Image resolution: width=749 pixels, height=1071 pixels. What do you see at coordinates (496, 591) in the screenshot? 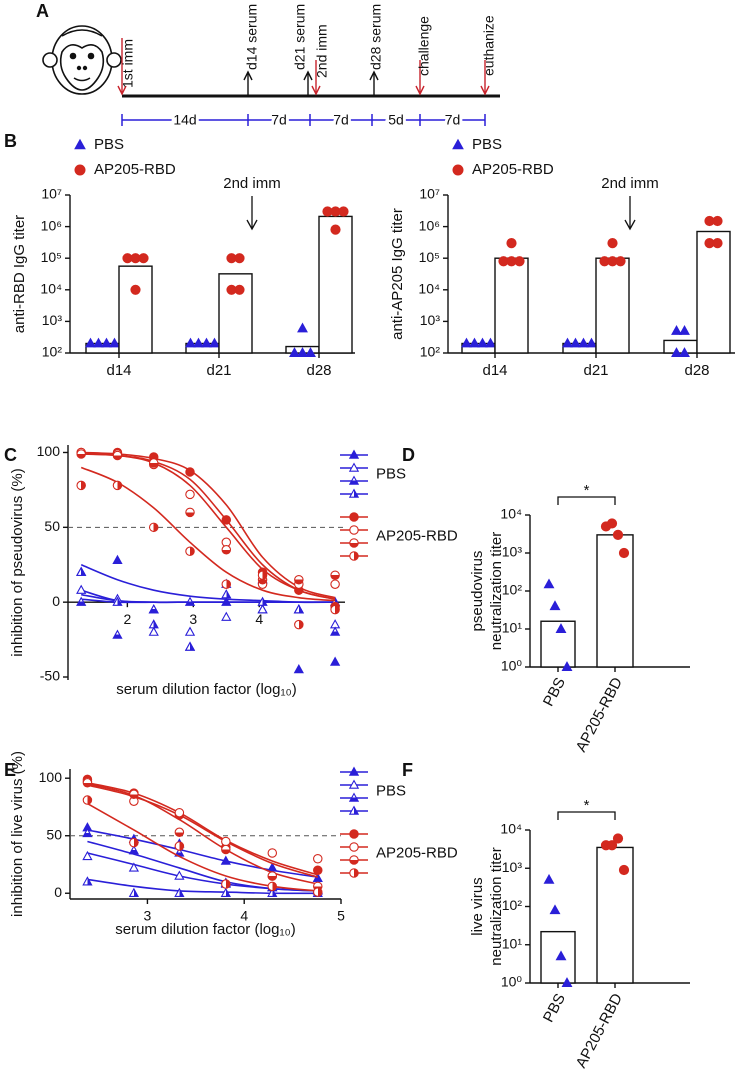
I see `y-axis-label: neutralization titer` at bounding box center [496, 591].